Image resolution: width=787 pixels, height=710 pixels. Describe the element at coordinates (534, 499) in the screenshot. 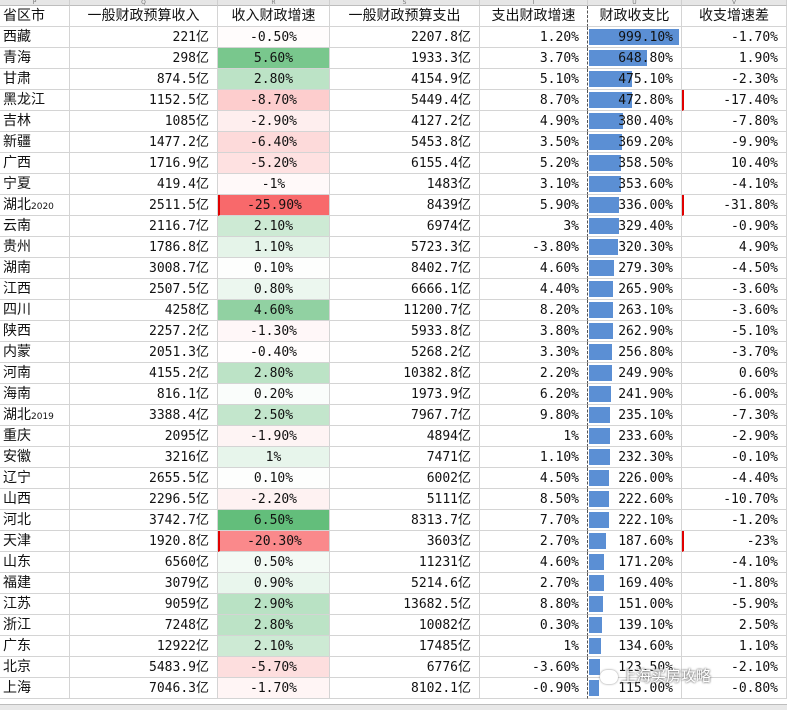

I see `cell-expense-growth: 8.50%` at that location.